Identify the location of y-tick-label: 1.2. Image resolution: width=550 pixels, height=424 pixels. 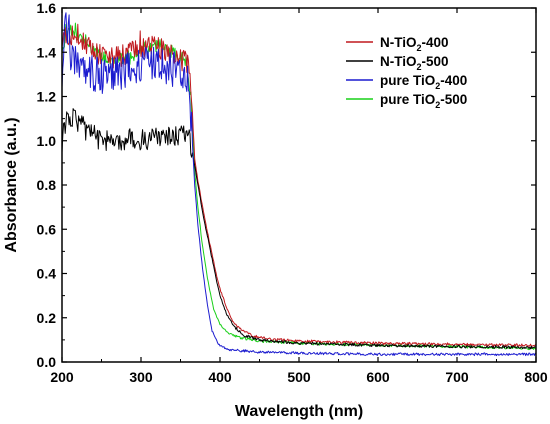
(47, 97).